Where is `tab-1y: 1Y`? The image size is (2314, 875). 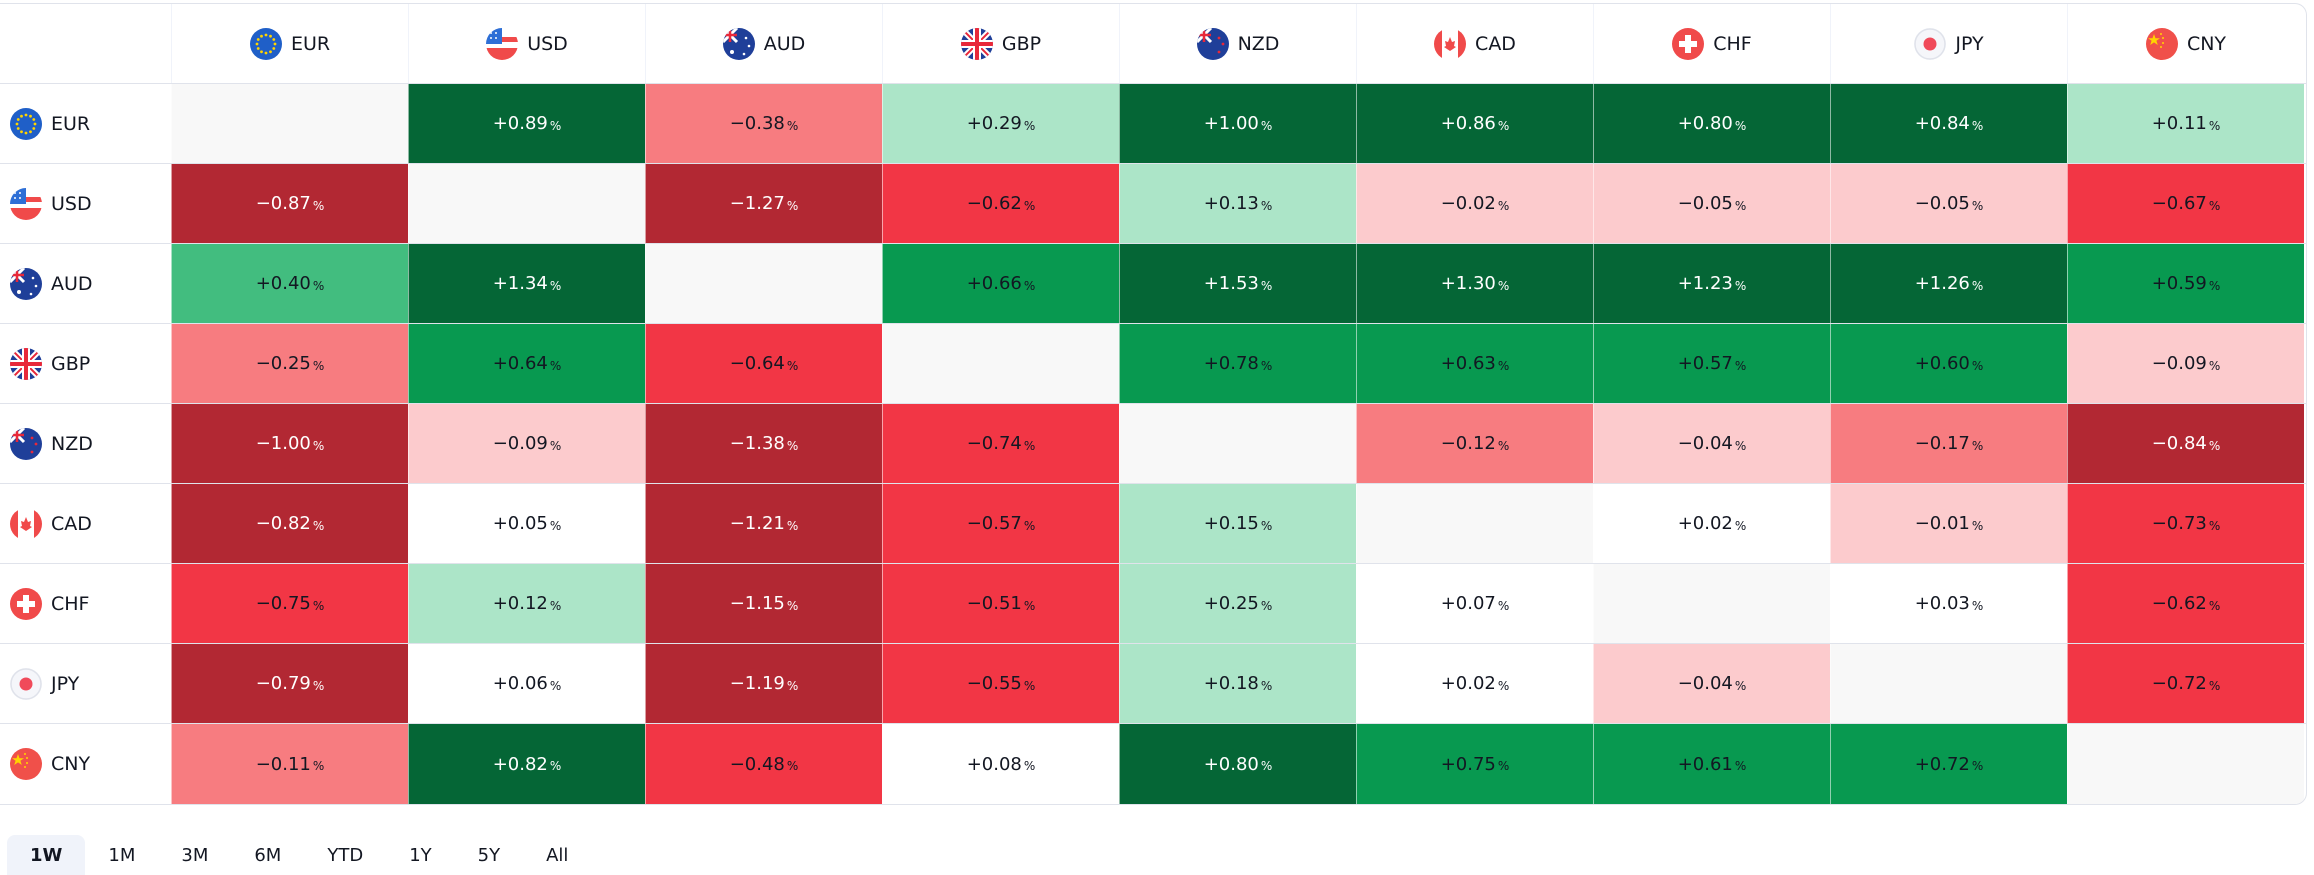
tab-1y: 1Y is located at coordinates (420, 855).